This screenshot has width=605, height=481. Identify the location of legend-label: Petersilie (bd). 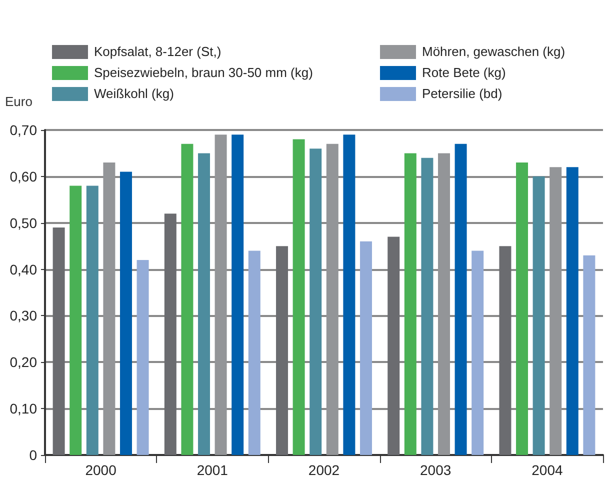
(462, 93).